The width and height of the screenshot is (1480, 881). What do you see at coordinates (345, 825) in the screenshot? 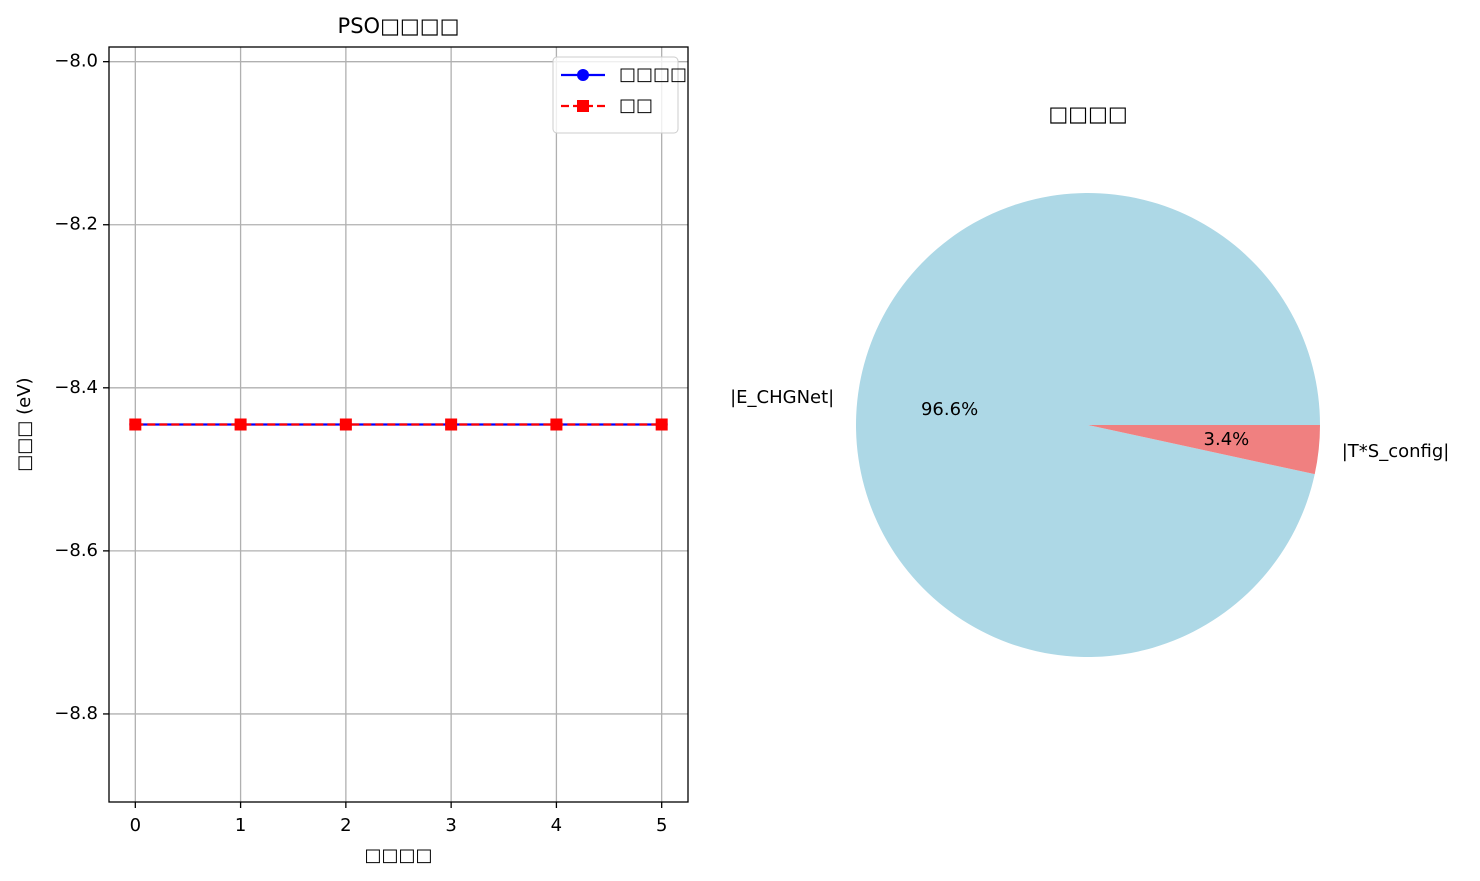
I see `x-tick-label: 2` at bounding box center [345, 825].